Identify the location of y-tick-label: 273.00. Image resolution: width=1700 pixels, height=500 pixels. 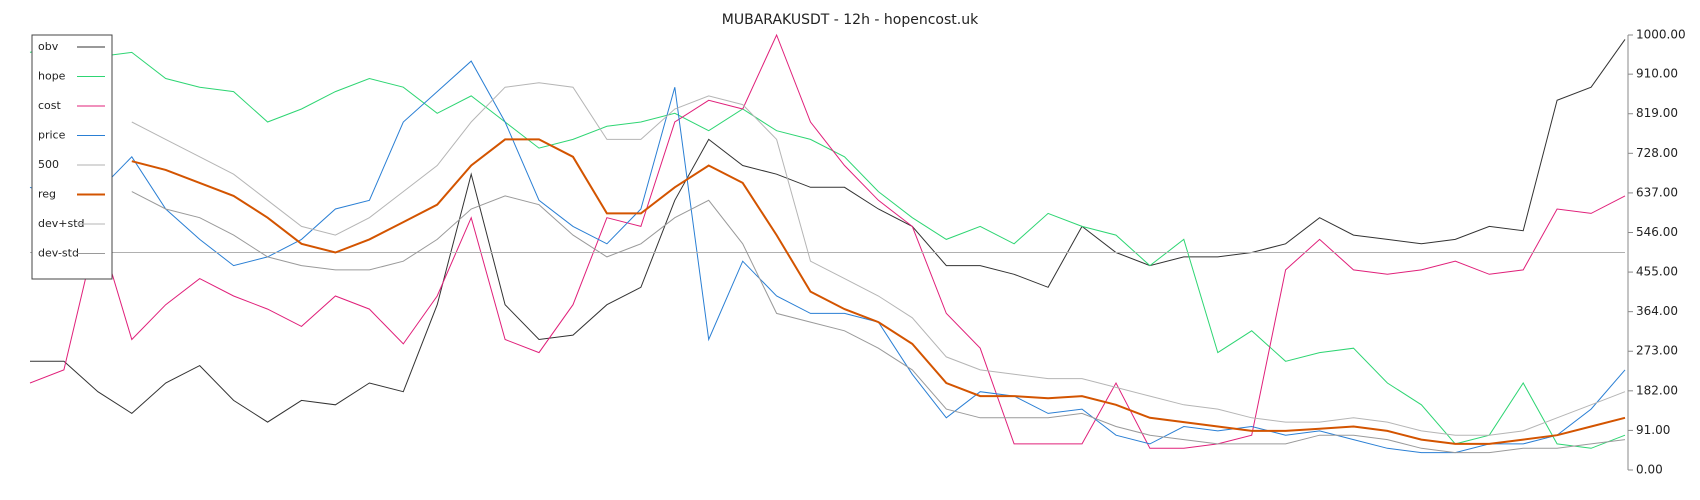
(1657, 351).